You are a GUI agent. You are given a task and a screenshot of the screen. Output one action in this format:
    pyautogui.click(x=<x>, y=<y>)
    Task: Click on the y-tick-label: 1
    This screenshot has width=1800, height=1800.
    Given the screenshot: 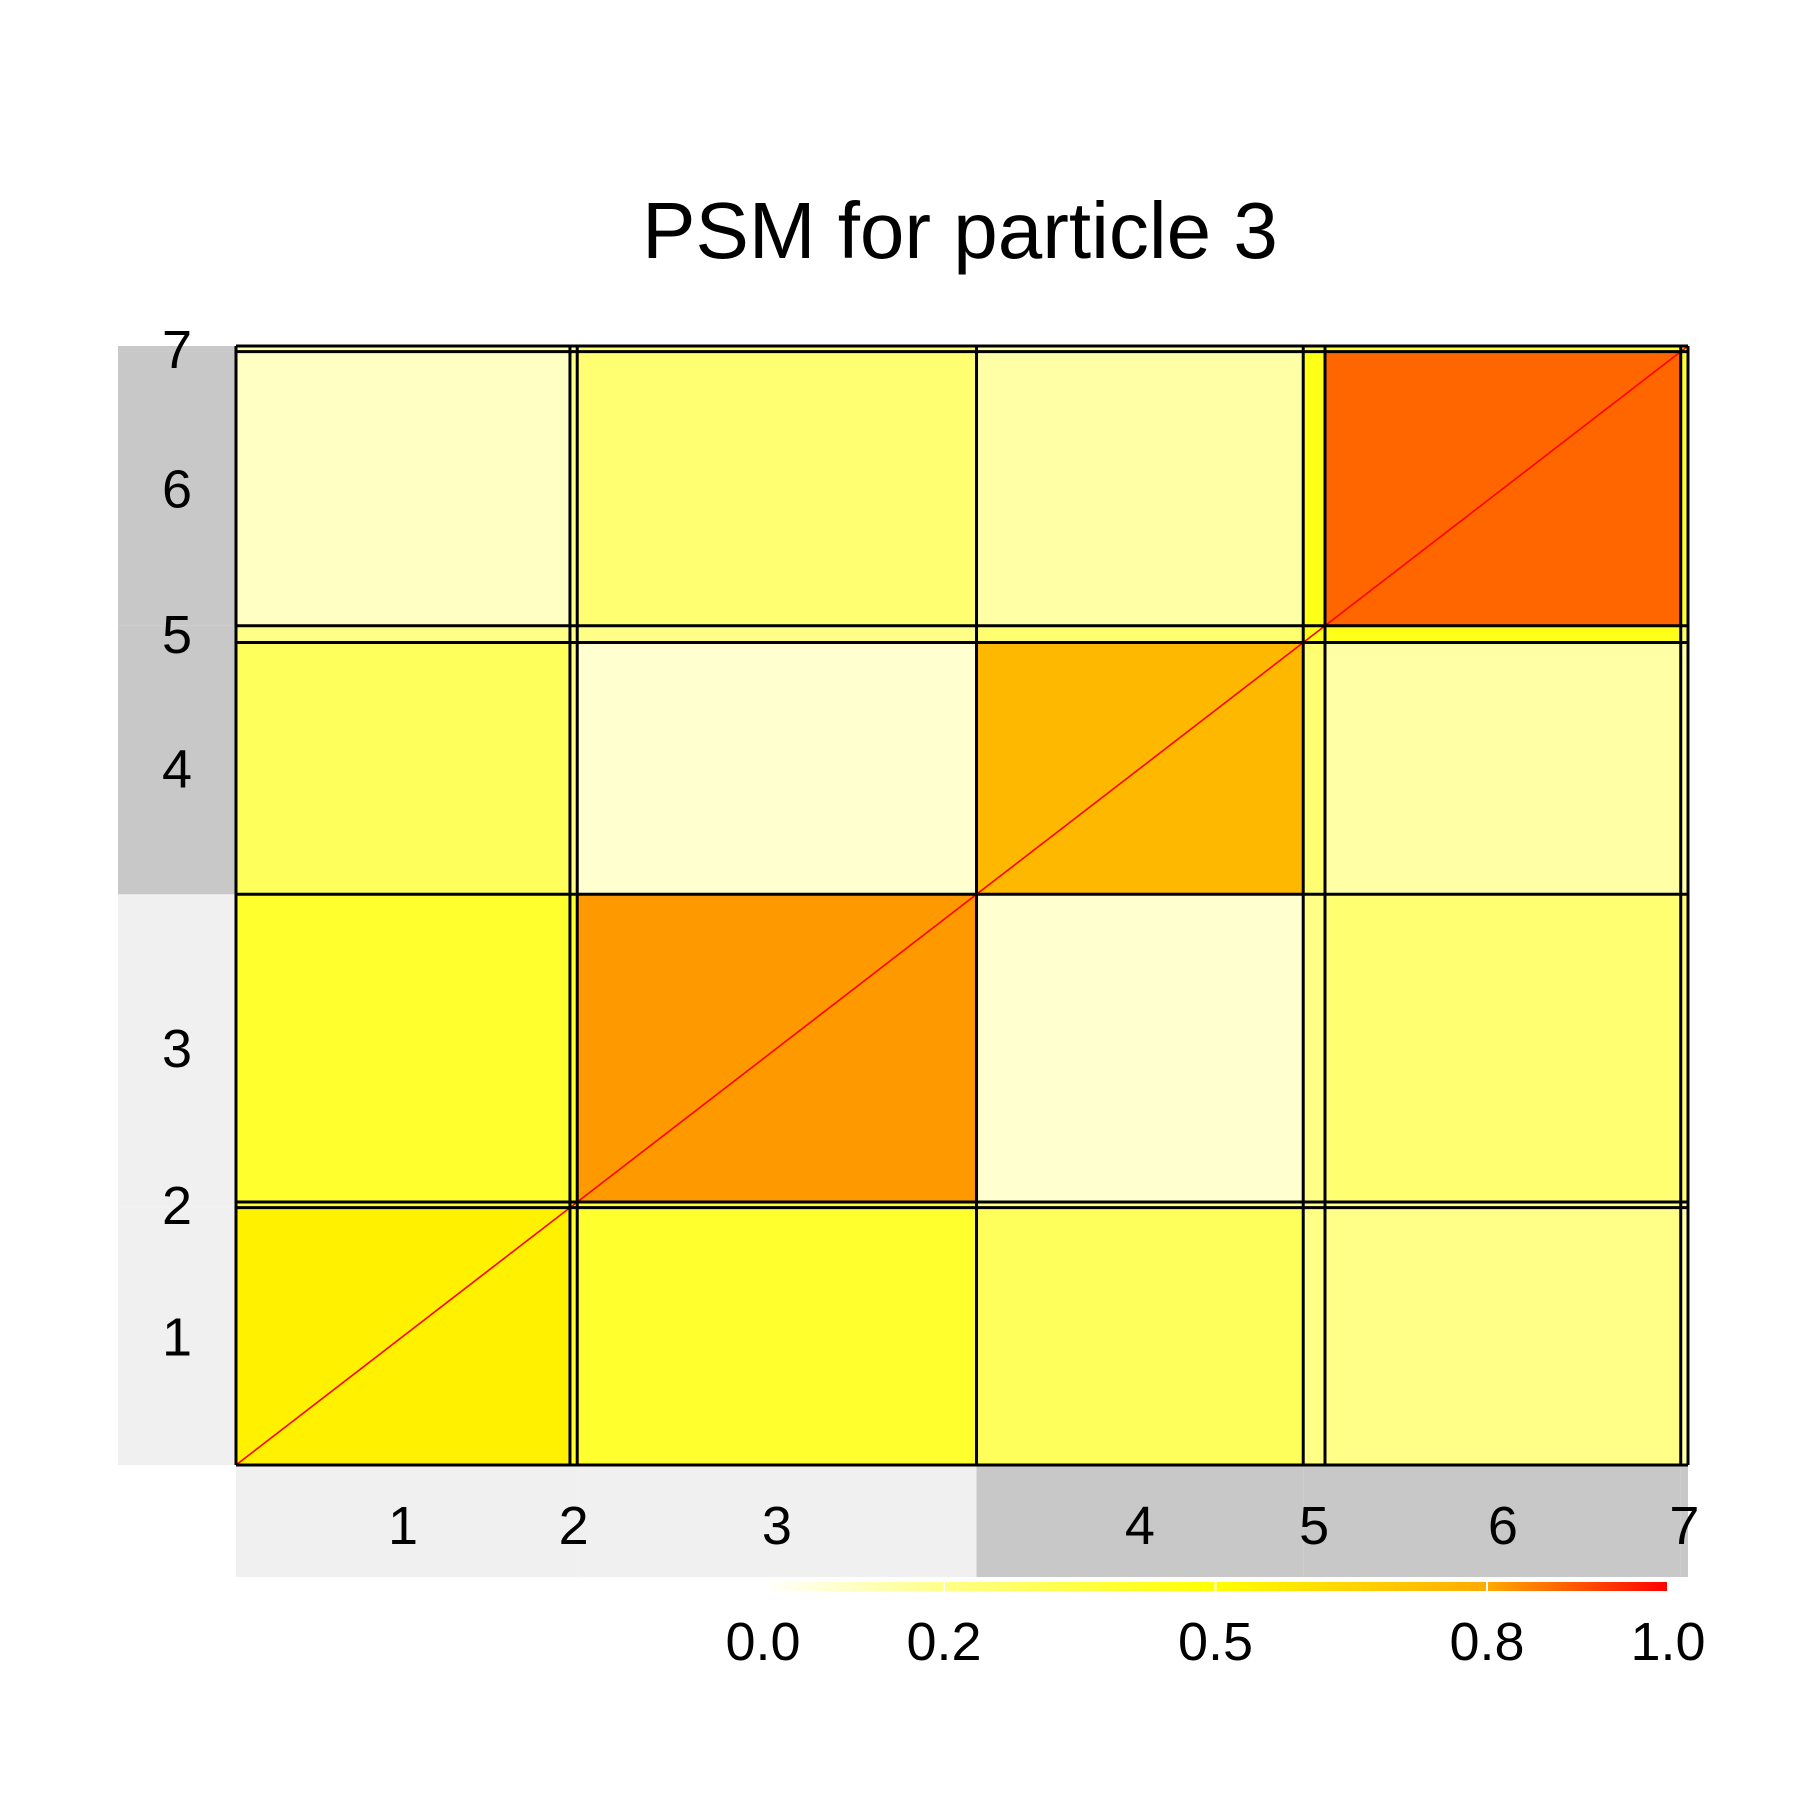 What is the action you would take?
    pyautogui.click(x=177, y=1337)
    